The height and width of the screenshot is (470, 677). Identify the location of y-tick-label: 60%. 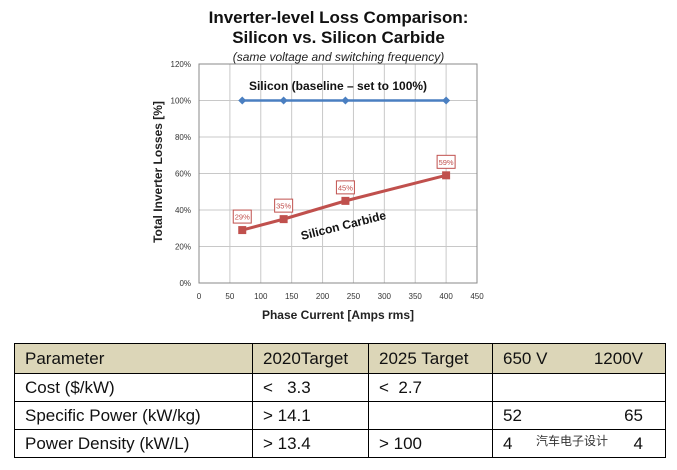
(183, 174).